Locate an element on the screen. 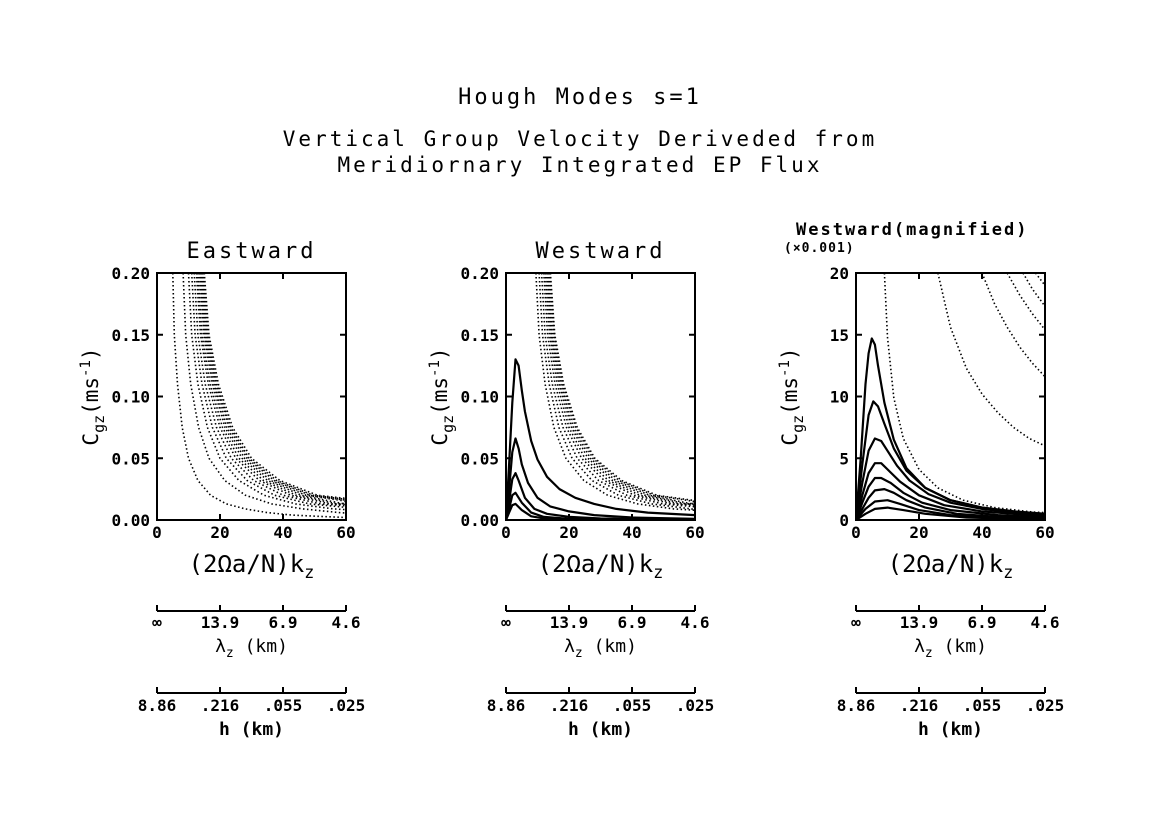  panel-title: Eastward is located at coordinates (252, 251).